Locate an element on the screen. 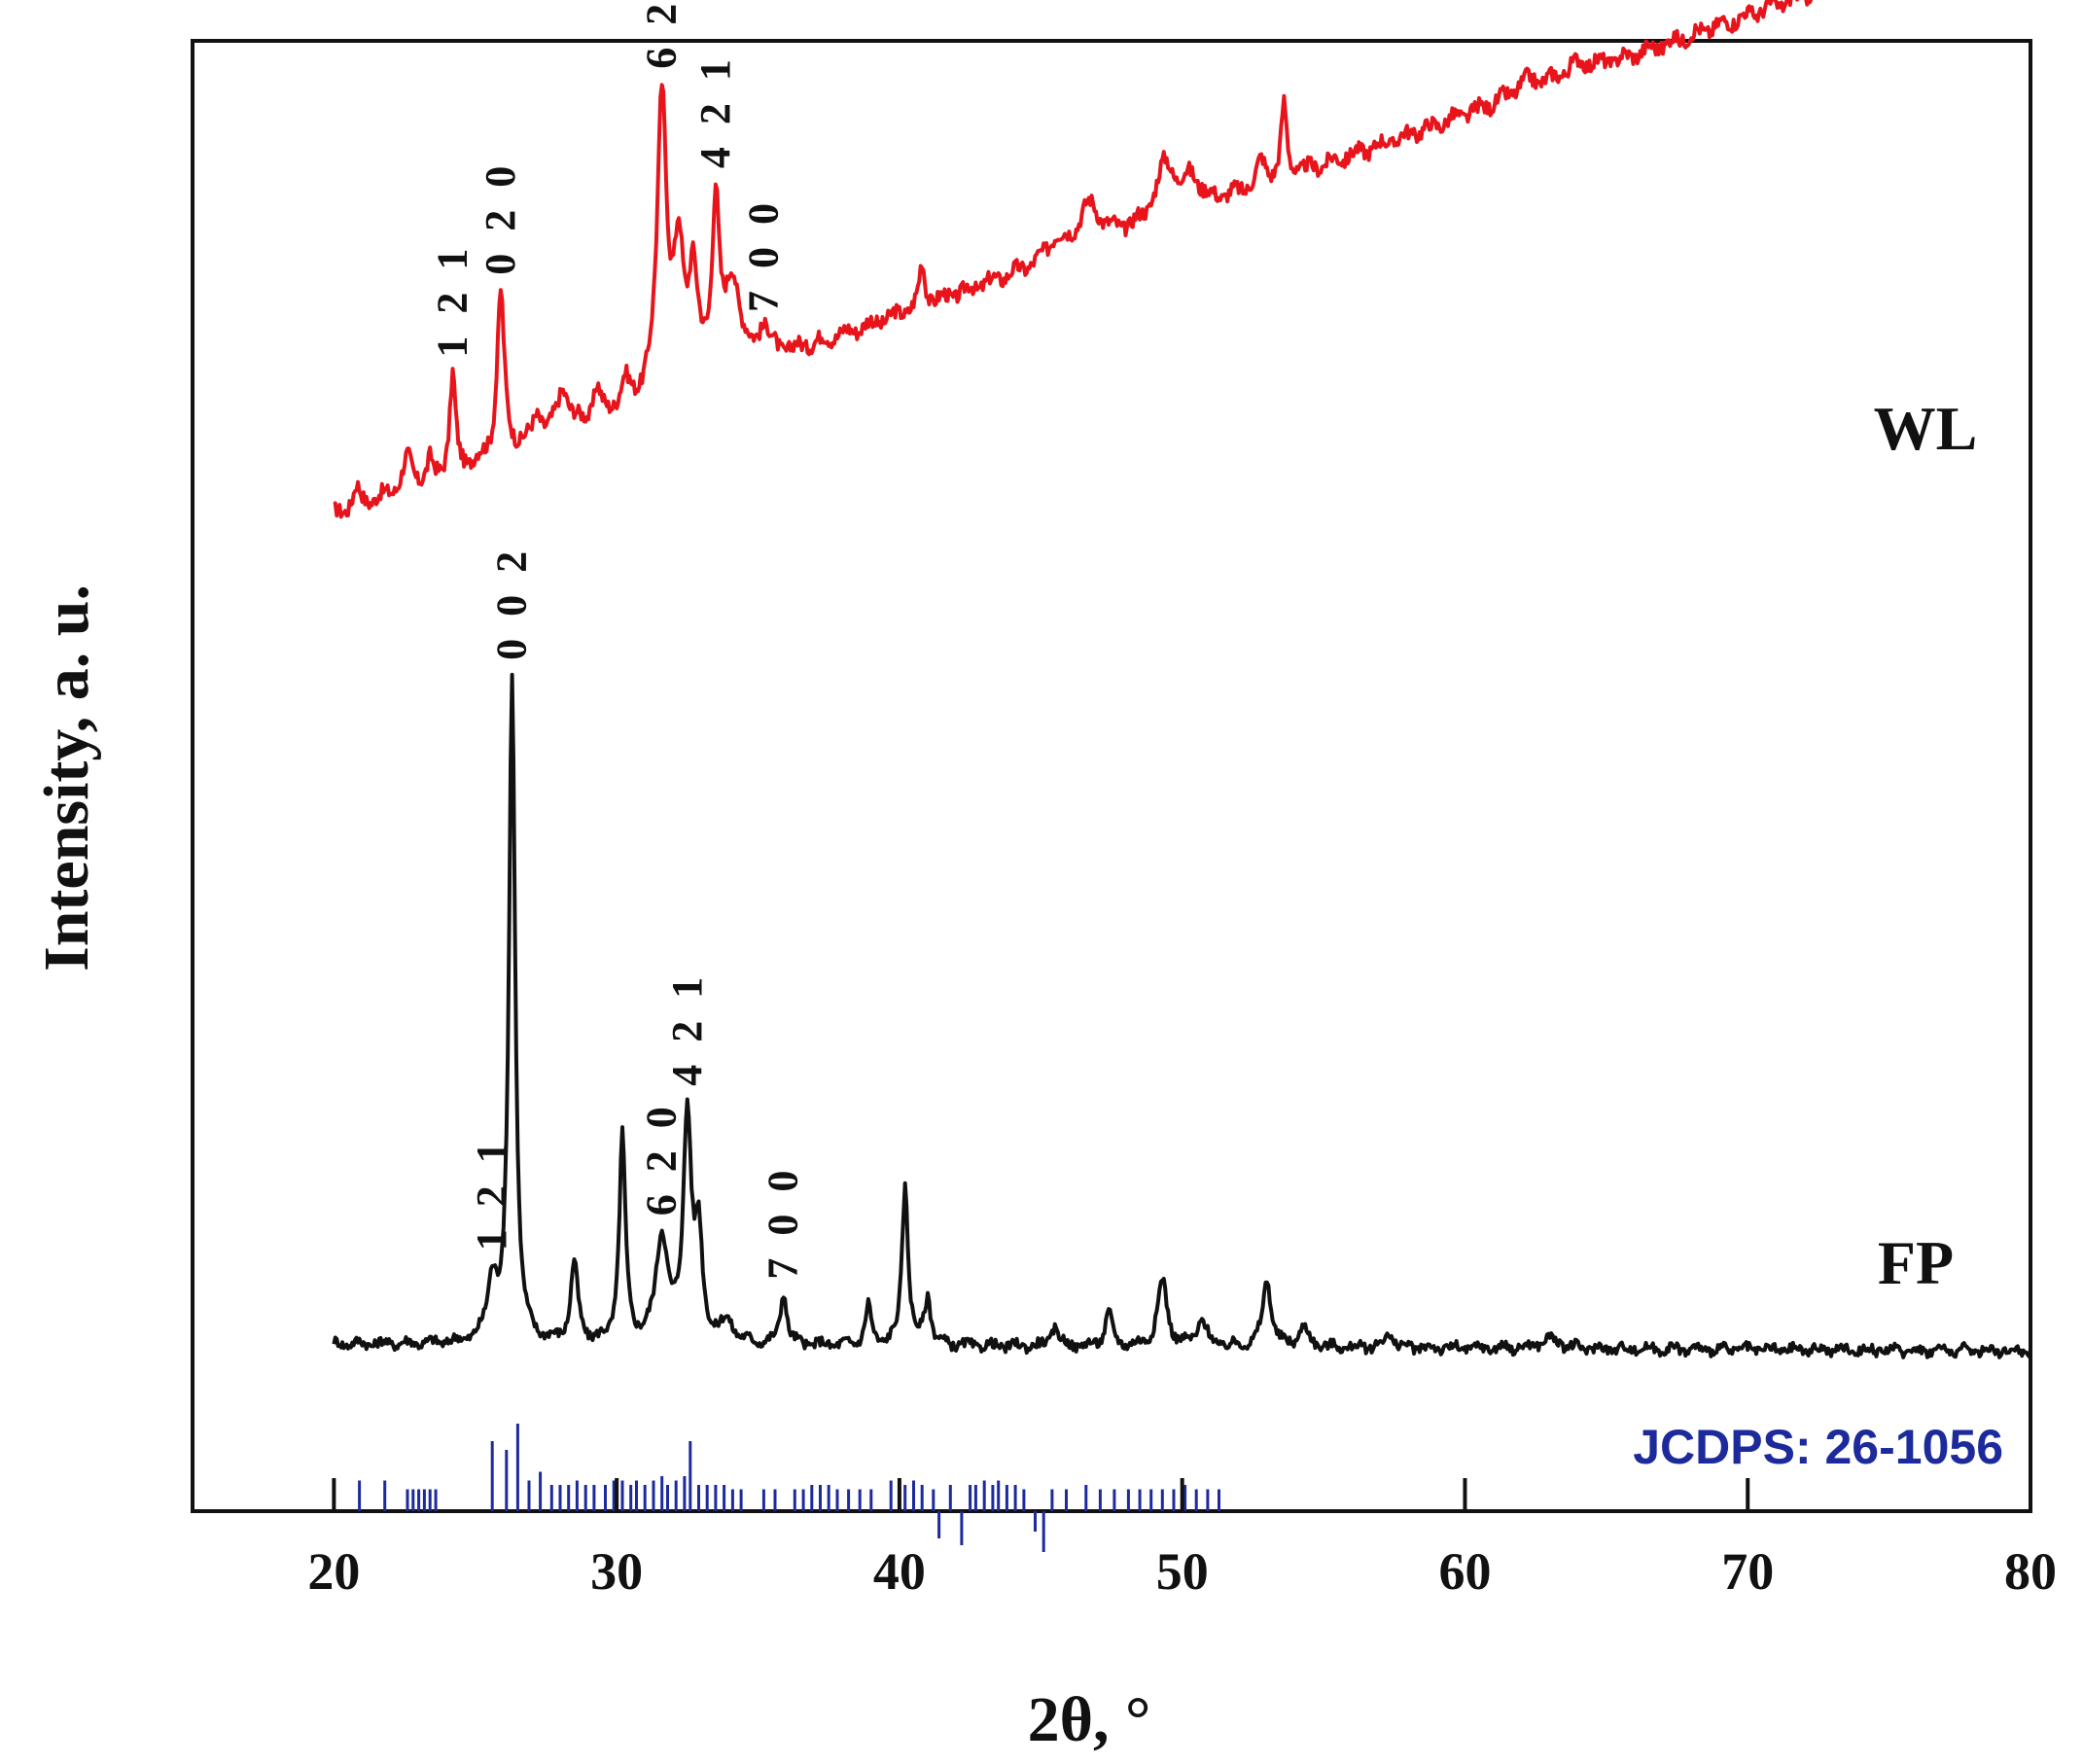  x-tick-label: 60 is located at coordinates (1464, 1571).